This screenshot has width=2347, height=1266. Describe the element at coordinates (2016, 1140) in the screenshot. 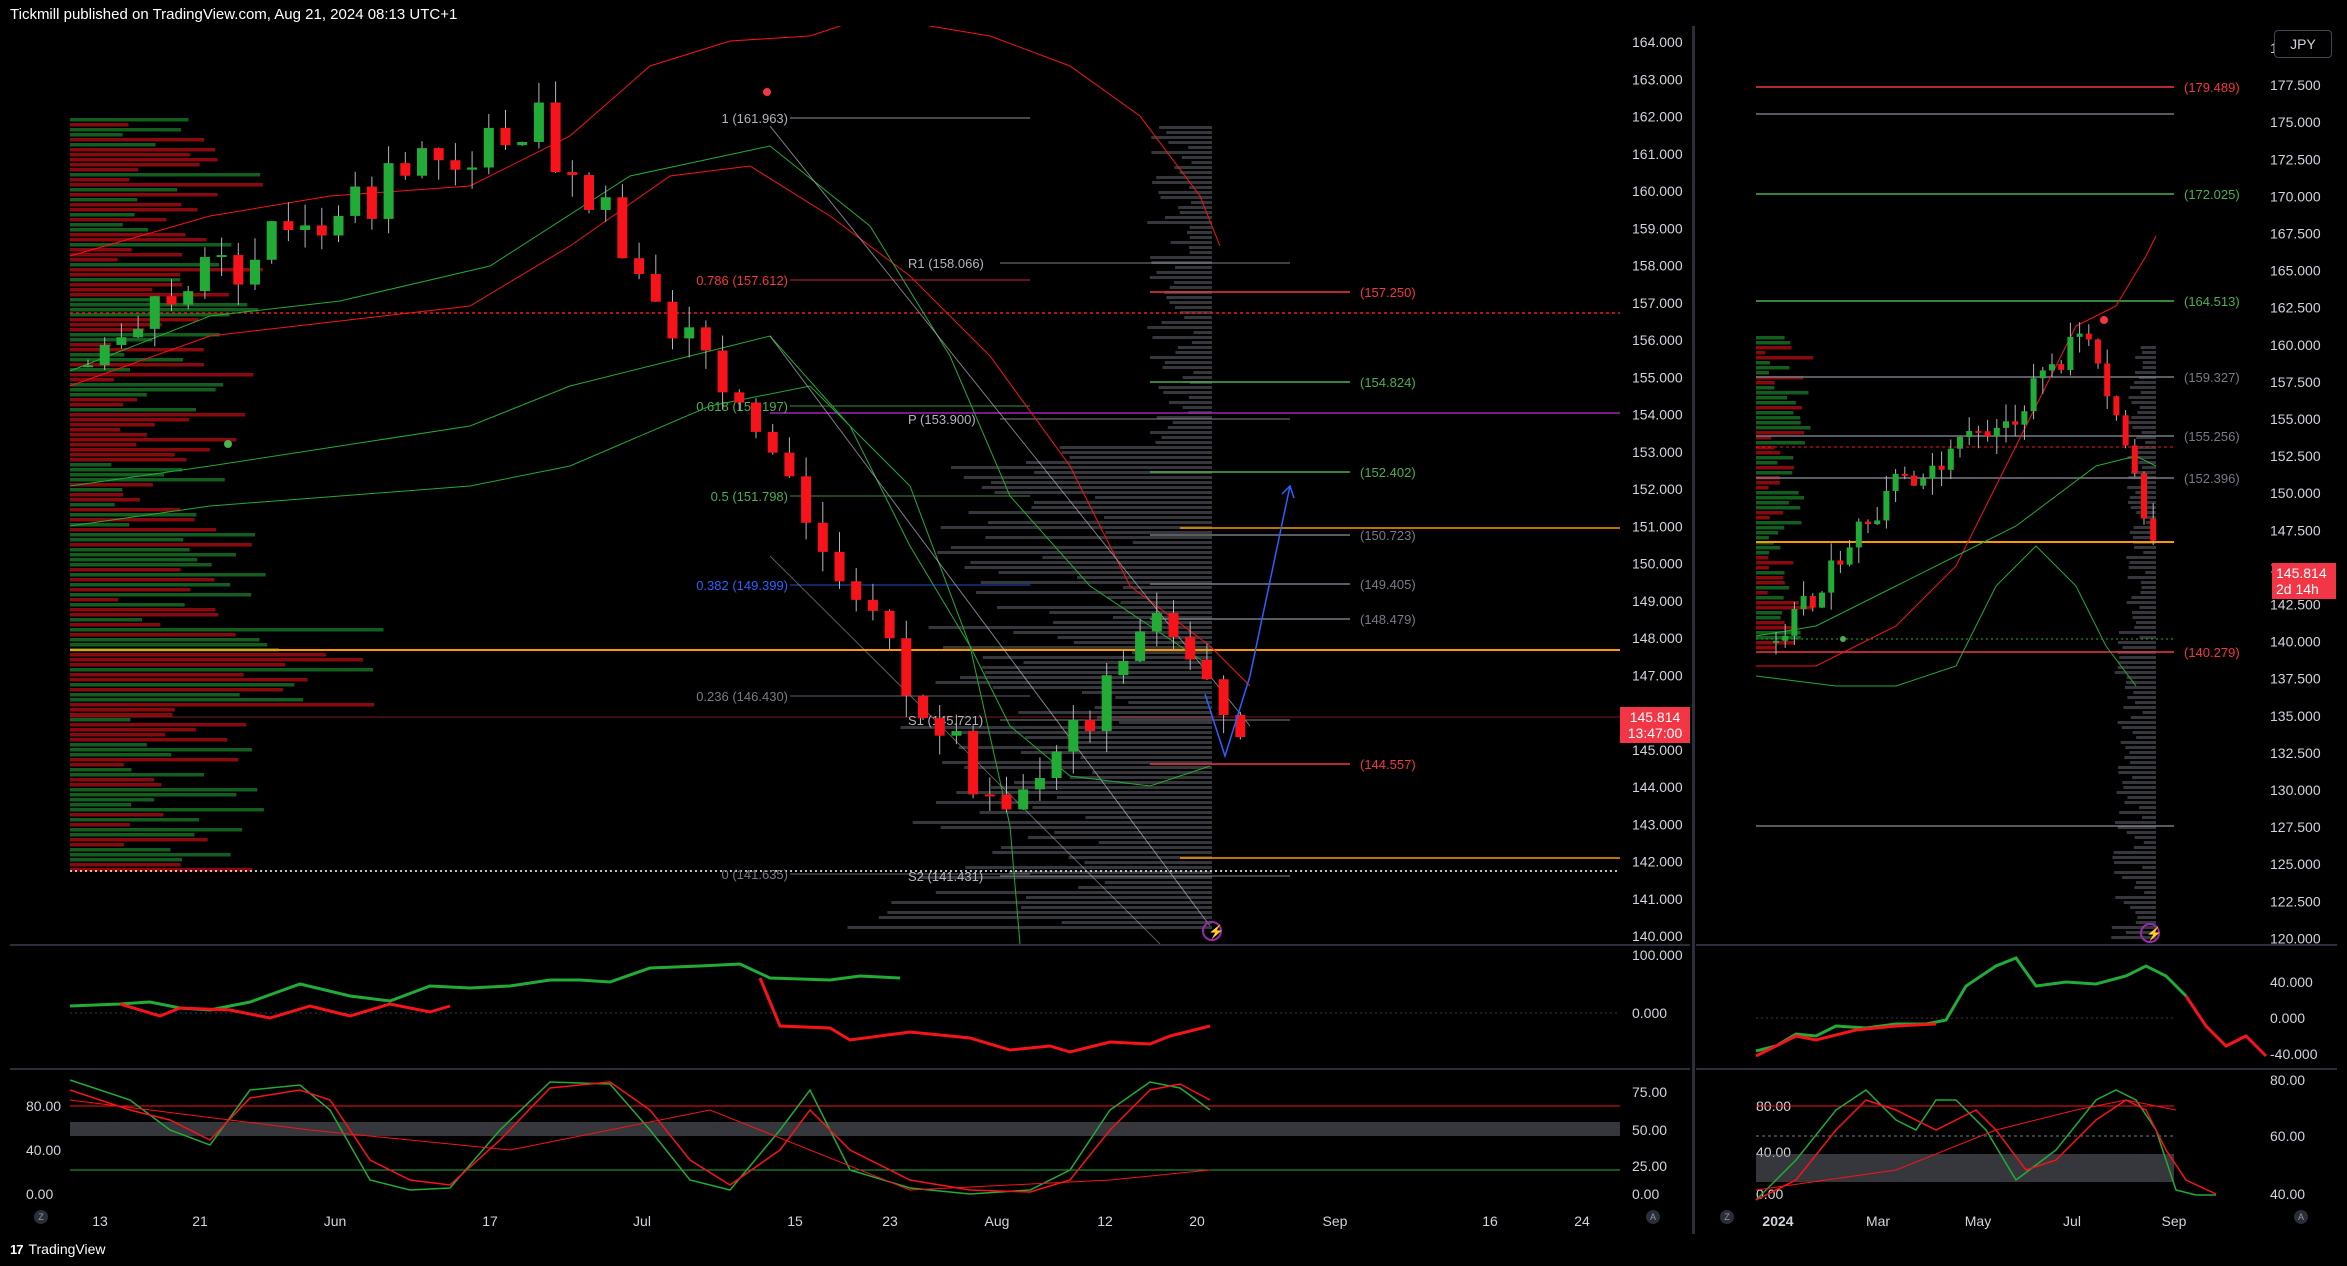

I see `right-stoch-pane: 80.00 40.00 0.00 80.00 60.00 40.00` at that location.